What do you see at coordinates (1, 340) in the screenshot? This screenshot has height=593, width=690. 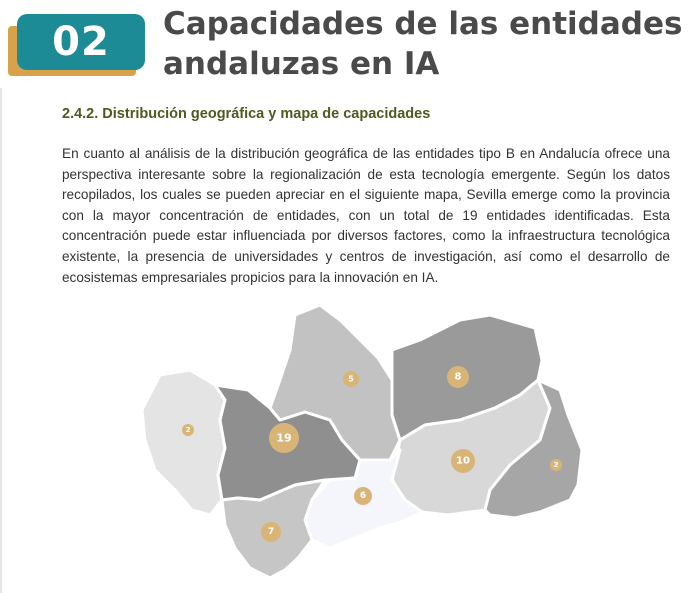 I see `left-margin-rule` at bounding box center [1, 340].